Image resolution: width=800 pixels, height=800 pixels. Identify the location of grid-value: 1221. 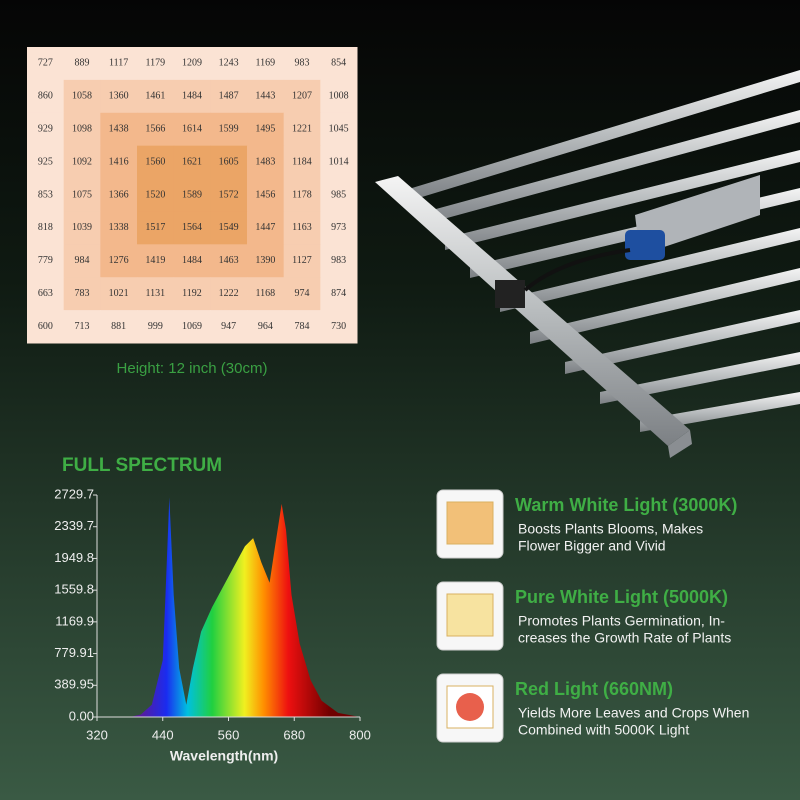
(302, 129).